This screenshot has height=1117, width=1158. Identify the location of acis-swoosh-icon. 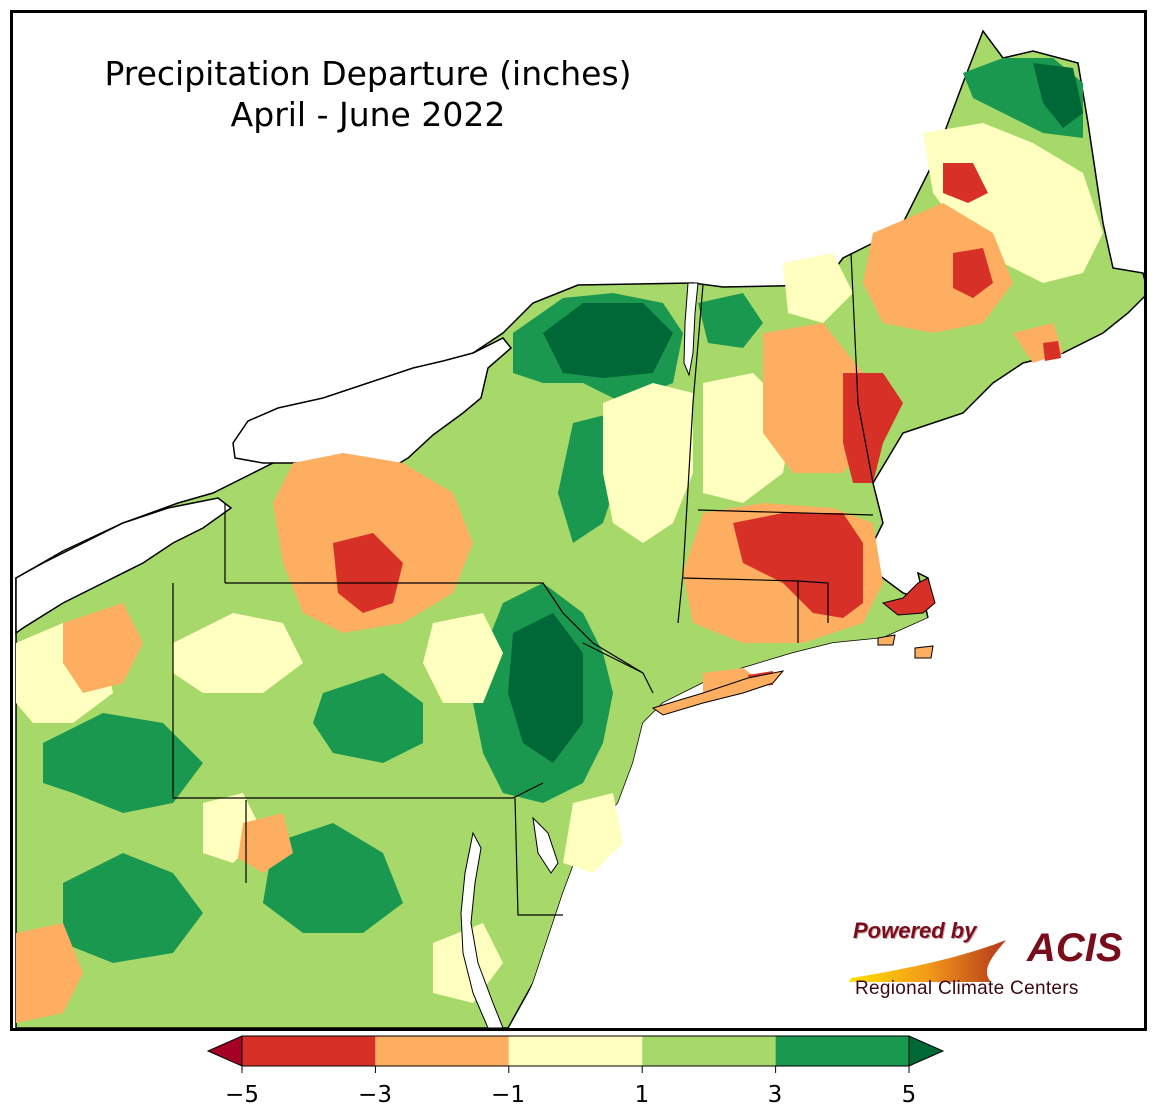
(927, 961).